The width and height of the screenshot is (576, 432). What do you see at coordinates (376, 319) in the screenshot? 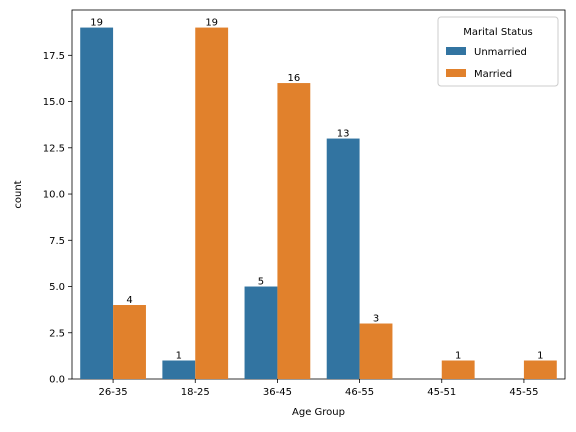
I see `data-label: 3` at bounding box center [376, 319].